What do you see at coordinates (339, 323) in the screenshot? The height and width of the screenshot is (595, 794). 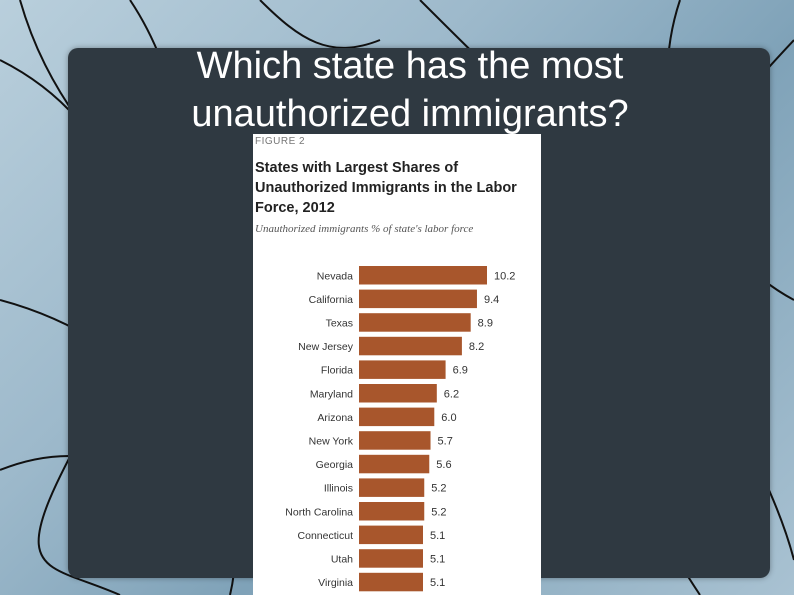 I see `category-label: Texas` at bounding box center [339, 323].